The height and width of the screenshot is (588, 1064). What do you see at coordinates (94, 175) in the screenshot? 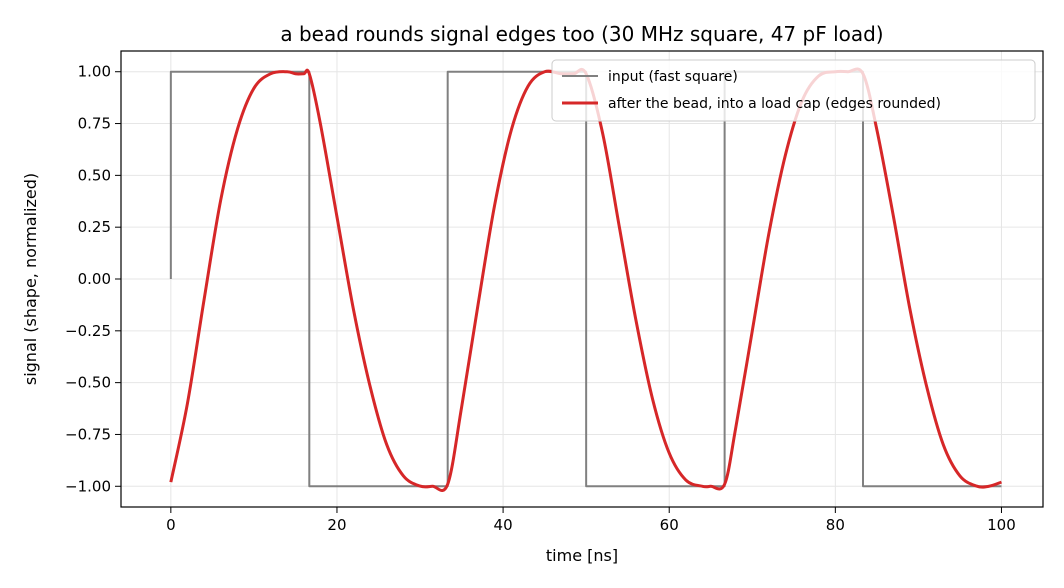
I see `y-tick-label: 0.50` at bounding box center [94, 175].